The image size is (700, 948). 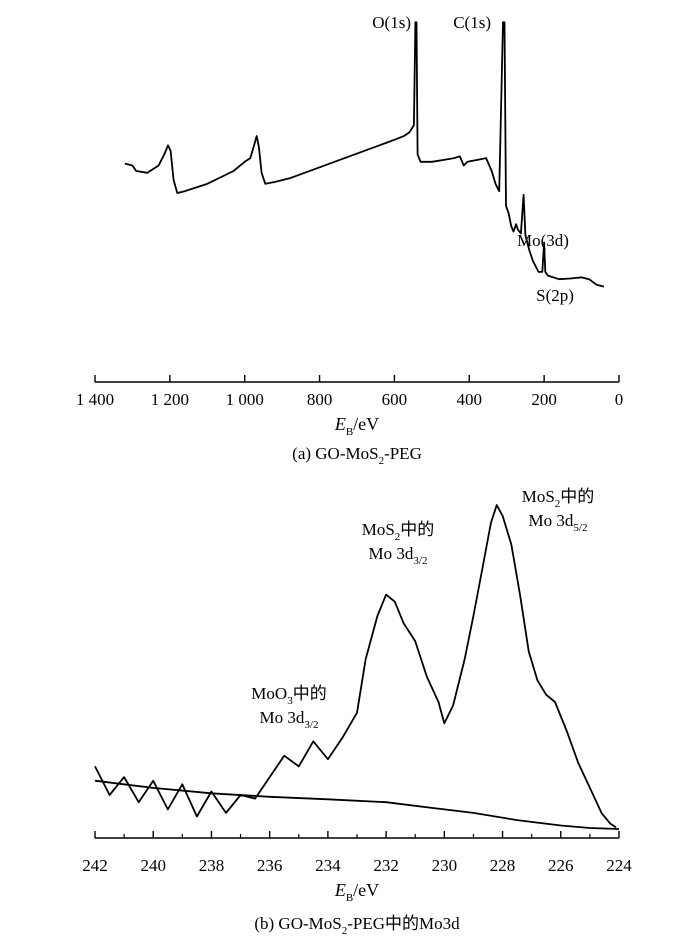 What do you see at coordinates (619, 865) in the screenshot?
I see `x-tick-label: 224` at bounding box center [619, 865].